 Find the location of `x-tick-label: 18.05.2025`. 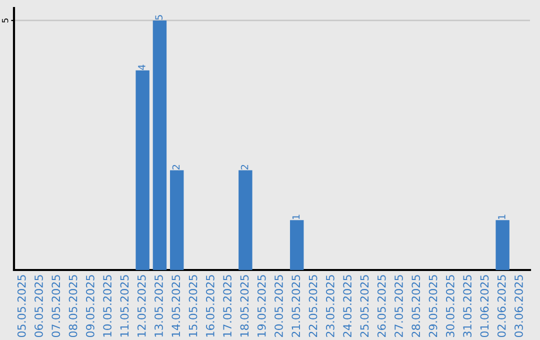

x-tick-label: 18.05.2025 is located at coordinates (244, 306).